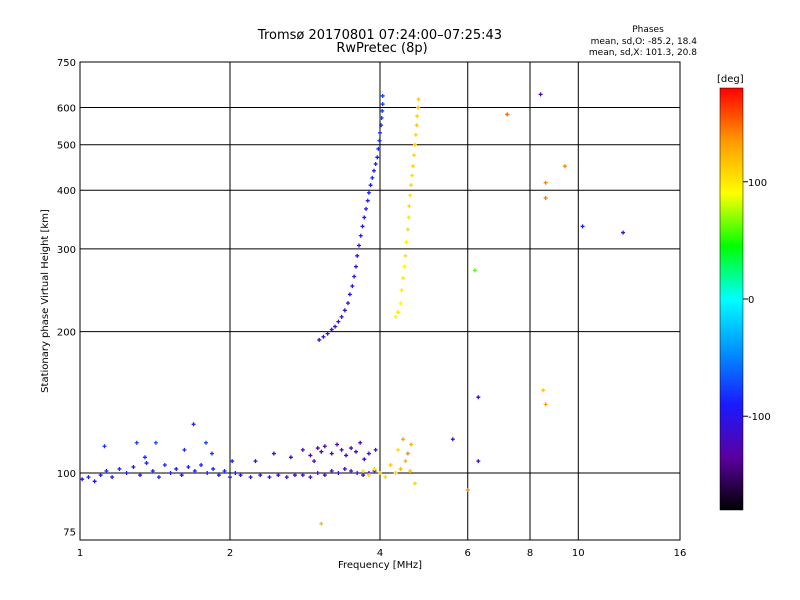 The width and height of the screenshot is (800, 600). Describe the element at coordinates (759, 417) in the screenshot. I see `colorbar-tick-label: -100` at that location.